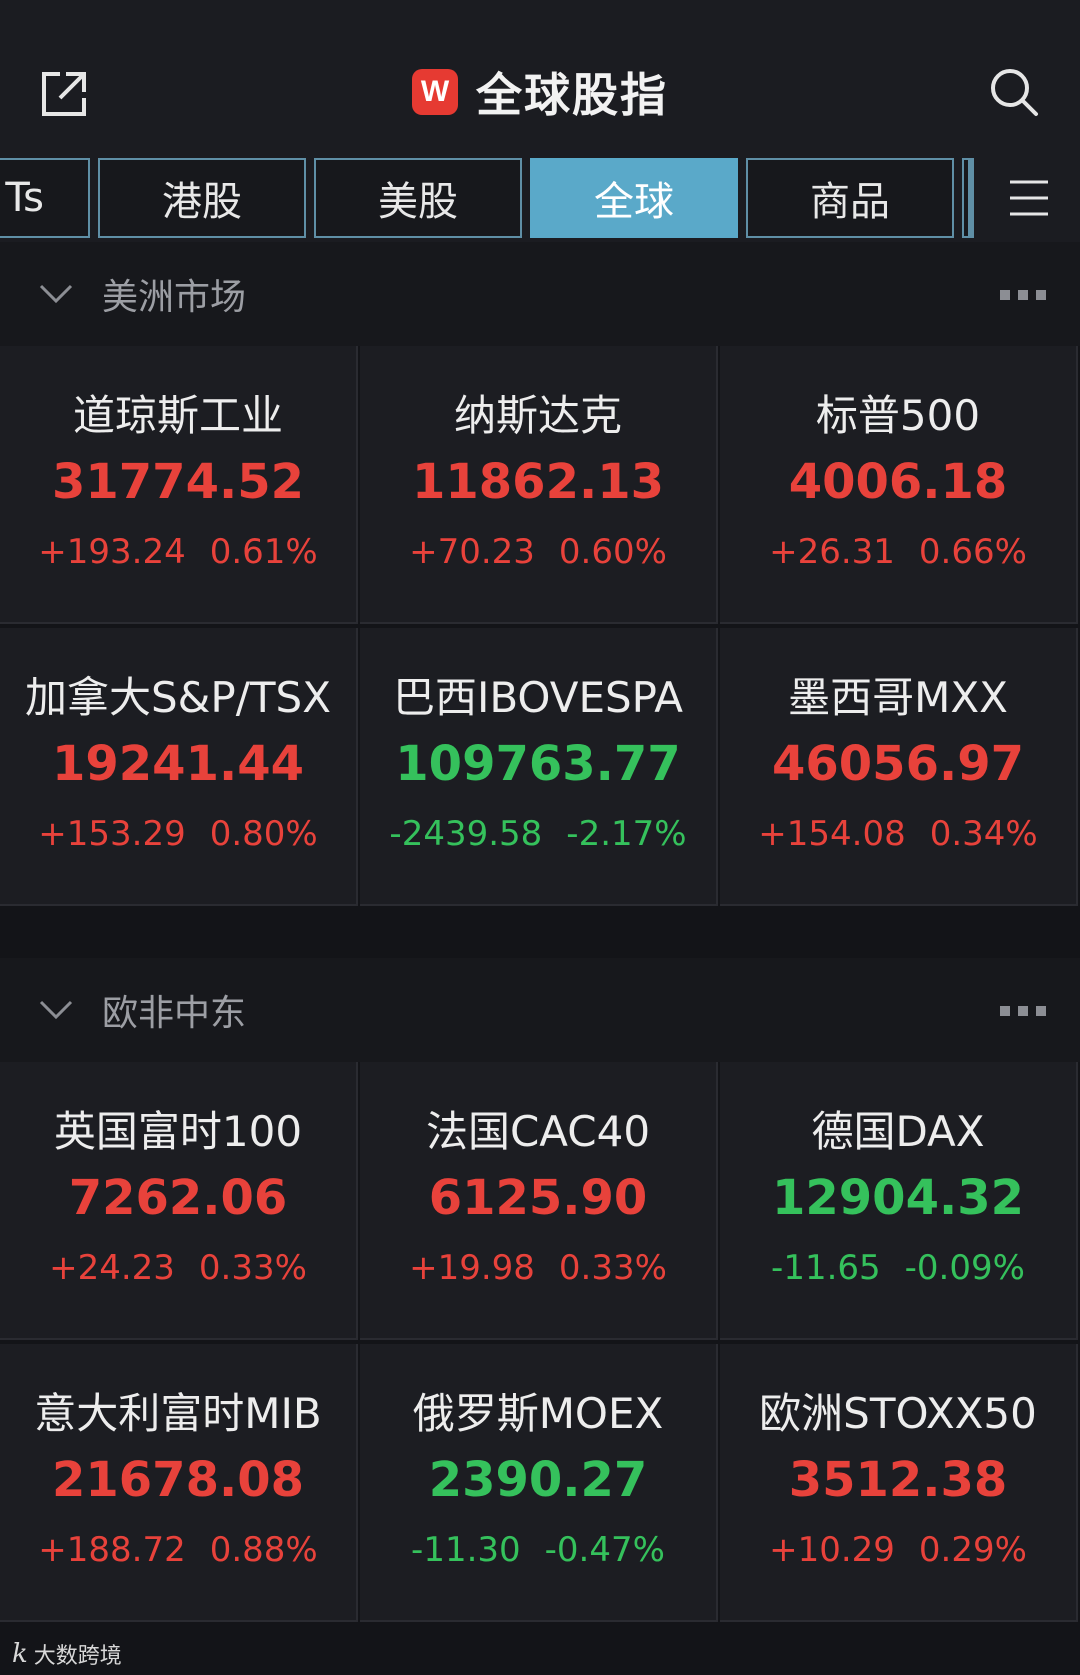 This screenshot has height=1675, width=1080. What do you see at coordinates (626, 834) in the screenshot?
I see `change-percent: -2.17%` at bounding box center [626, 834].